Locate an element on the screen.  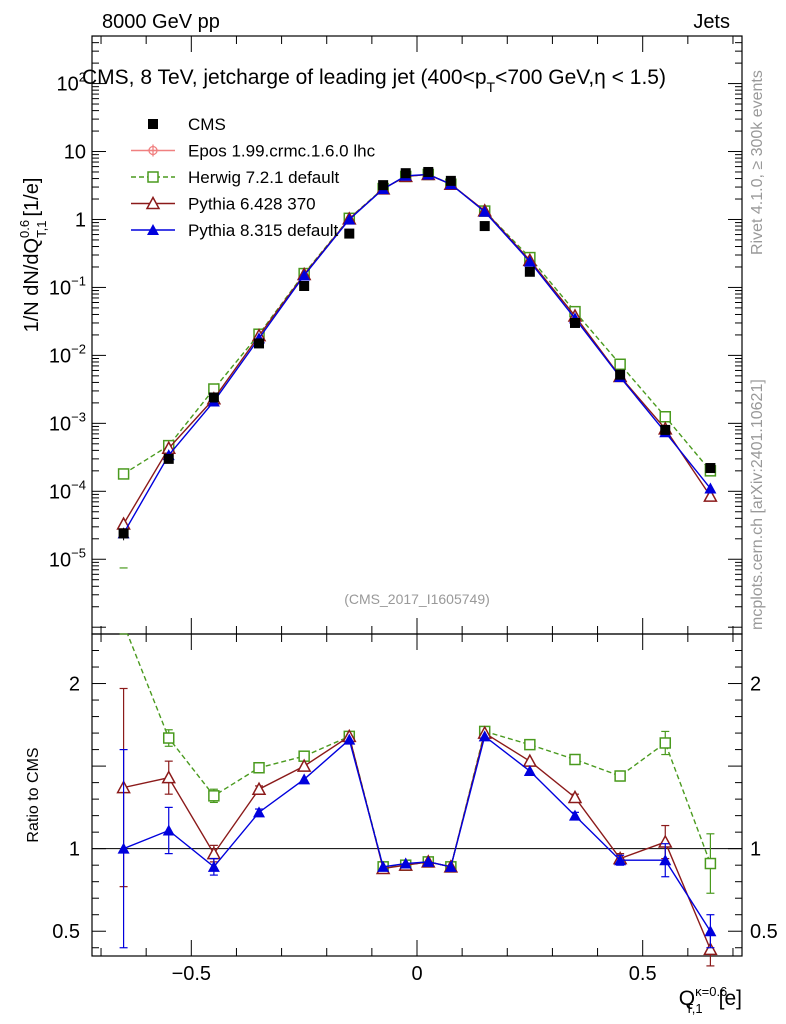
x-tick-label: 0.5 is located at coordinates (643, 974).